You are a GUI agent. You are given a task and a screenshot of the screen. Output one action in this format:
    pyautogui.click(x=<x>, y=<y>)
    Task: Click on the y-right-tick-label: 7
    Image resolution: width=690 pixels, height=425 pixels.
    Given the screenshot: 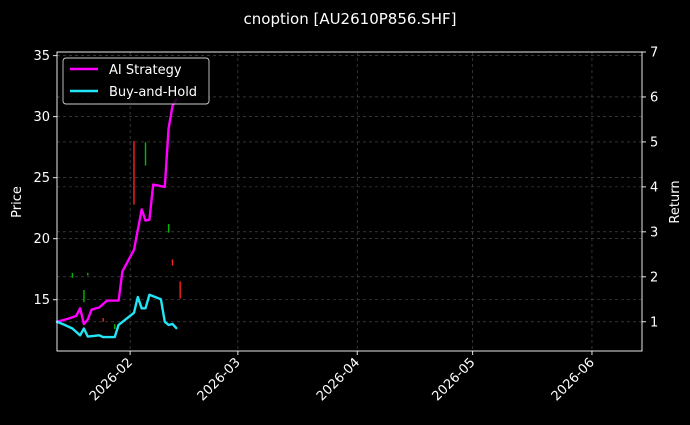 What is the action you would take?
    pyautogui.click(x=654, y=53)
    